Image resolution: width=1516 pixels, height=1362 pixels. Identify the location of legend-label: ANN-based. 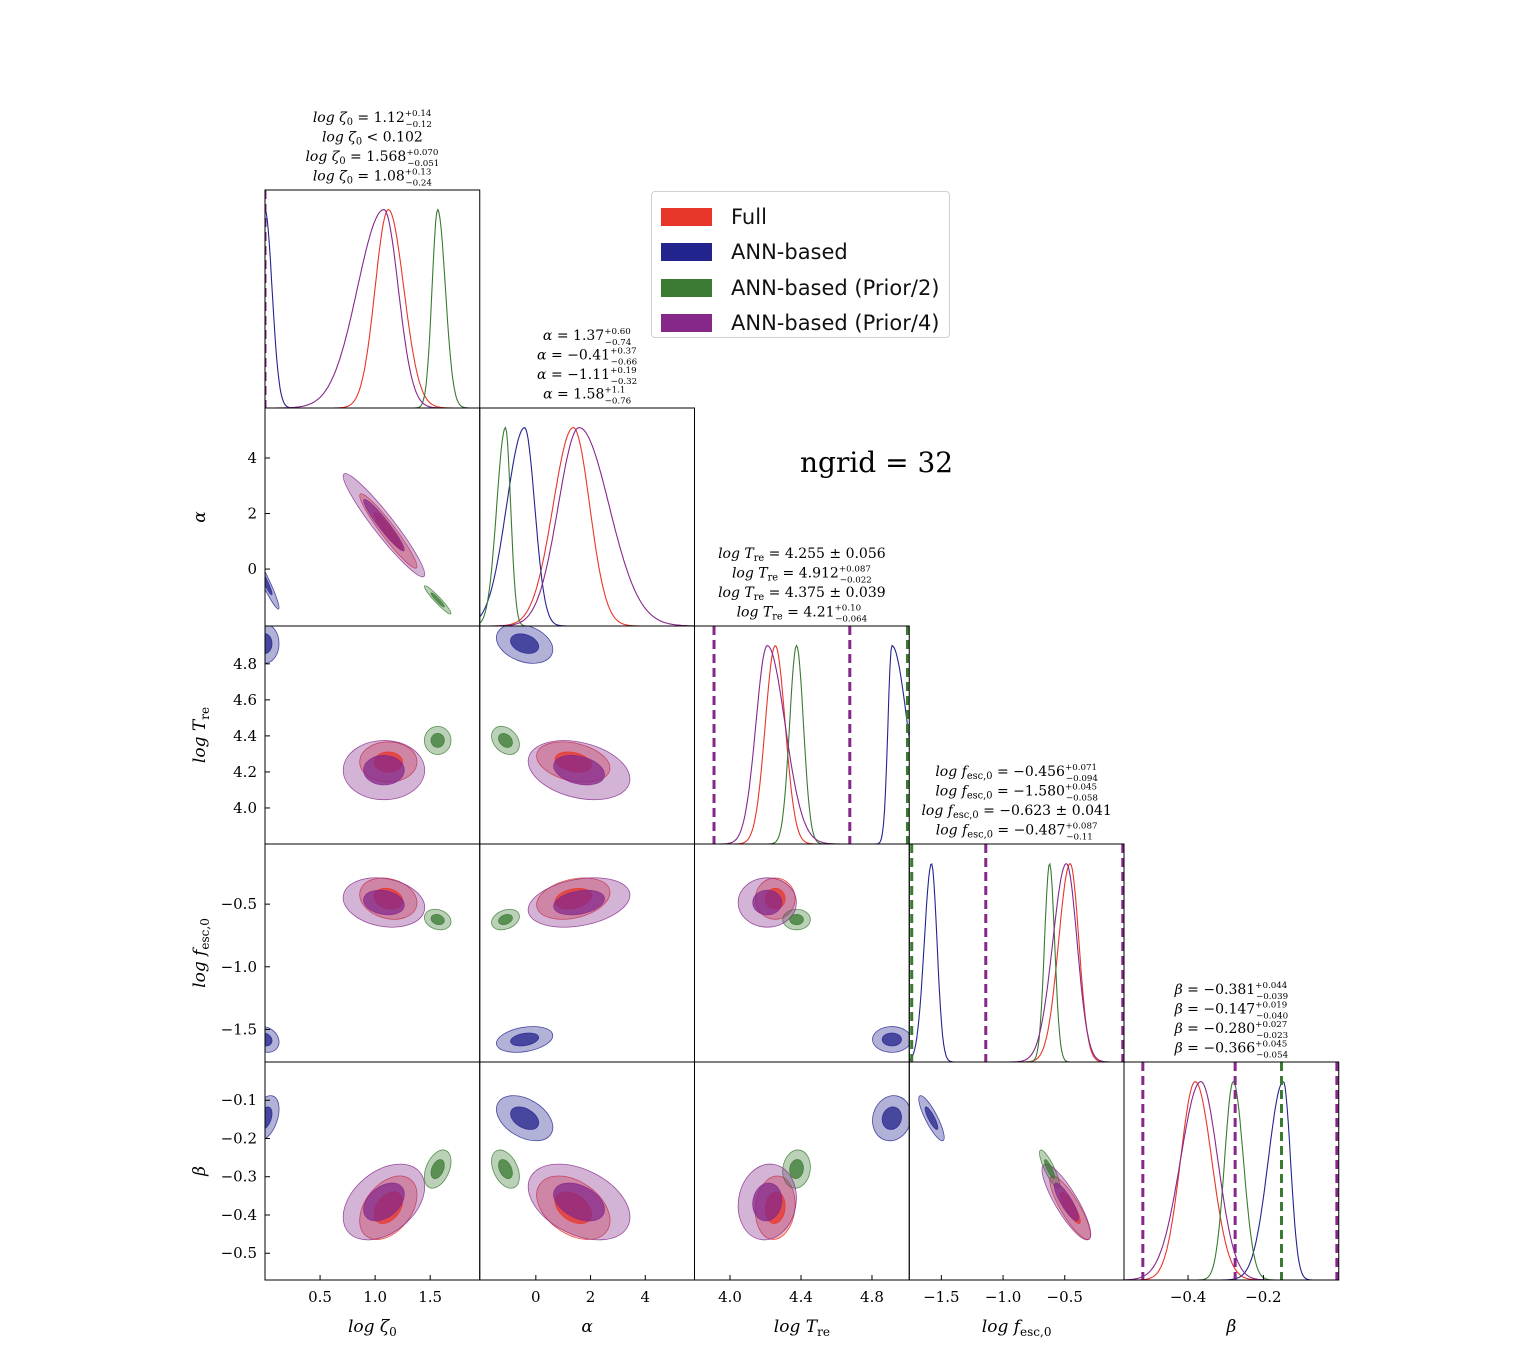
(789, 252).